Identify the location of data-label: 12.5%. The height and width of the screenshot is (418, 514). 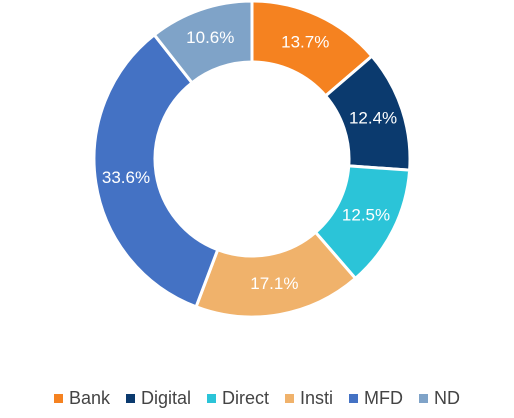
(366, 215).